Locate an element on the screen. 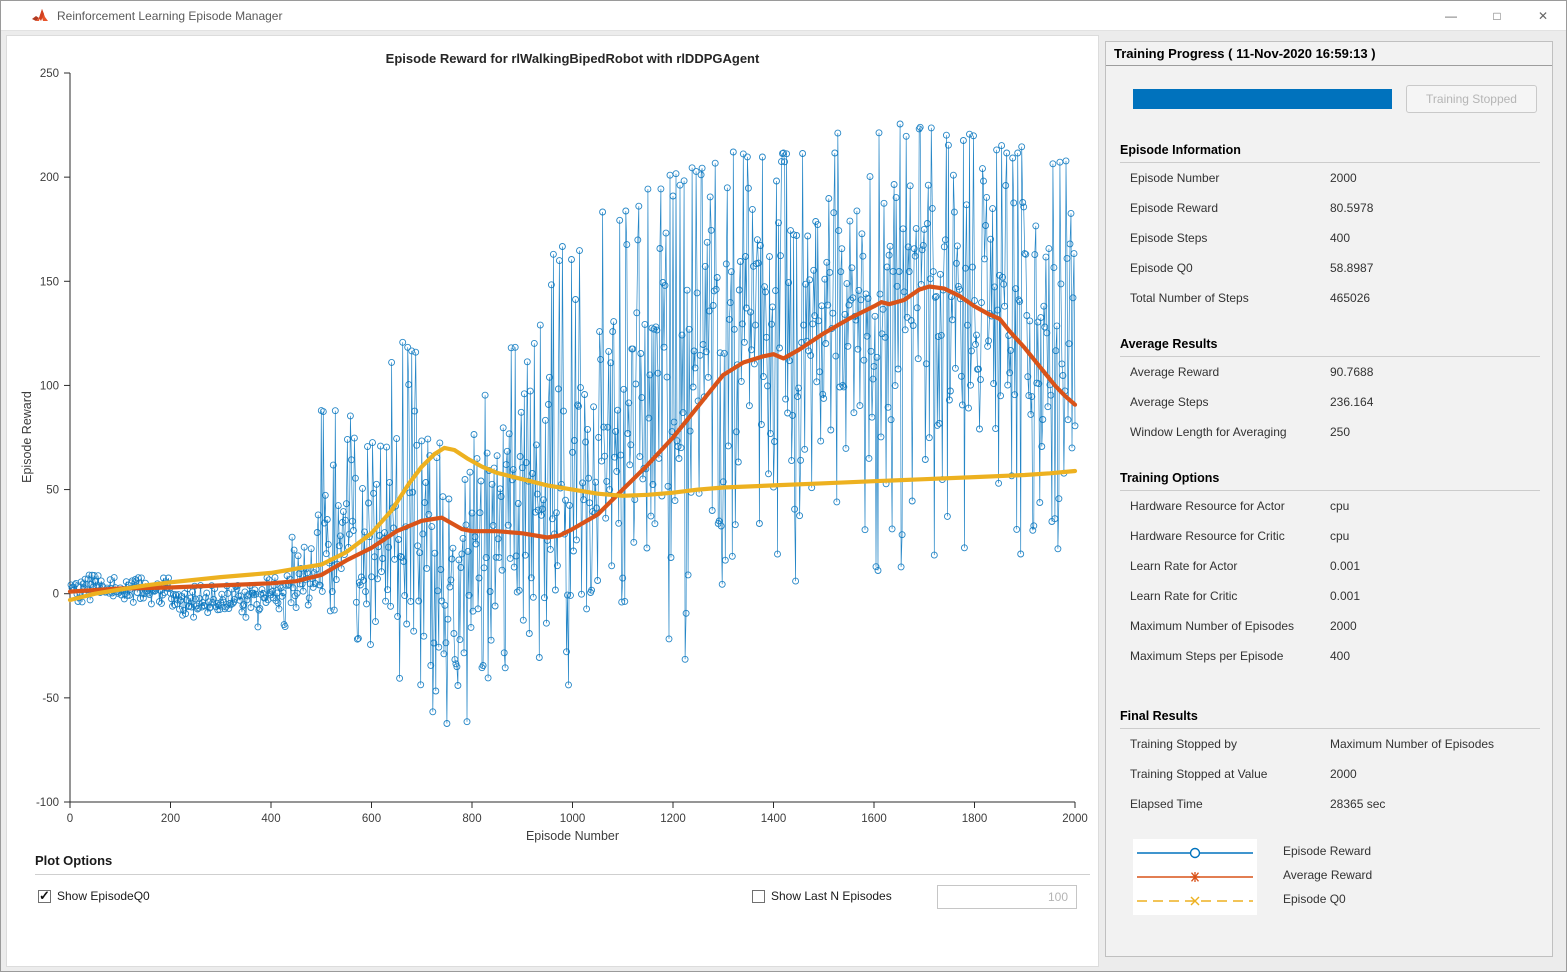 Image resolution: width=1567 pixels, height=972 pixels. asterisk-legend-sample is located at coordinates (1195, 877).